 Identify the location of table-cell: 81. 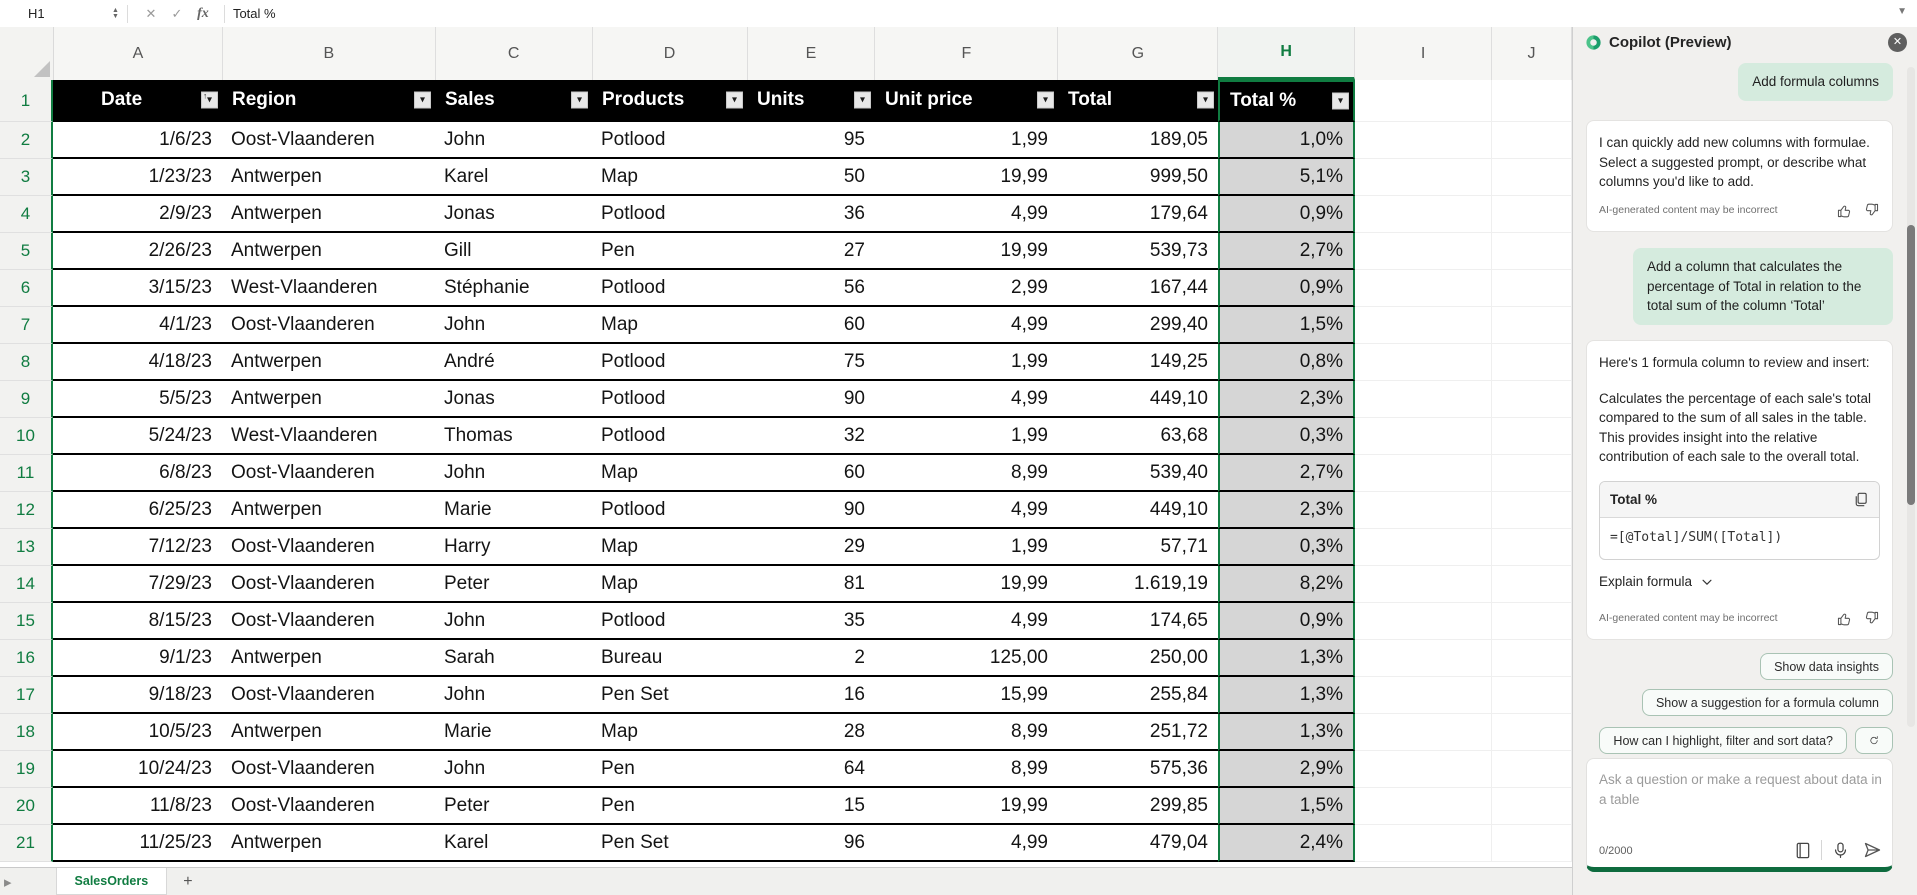
(811, 584).